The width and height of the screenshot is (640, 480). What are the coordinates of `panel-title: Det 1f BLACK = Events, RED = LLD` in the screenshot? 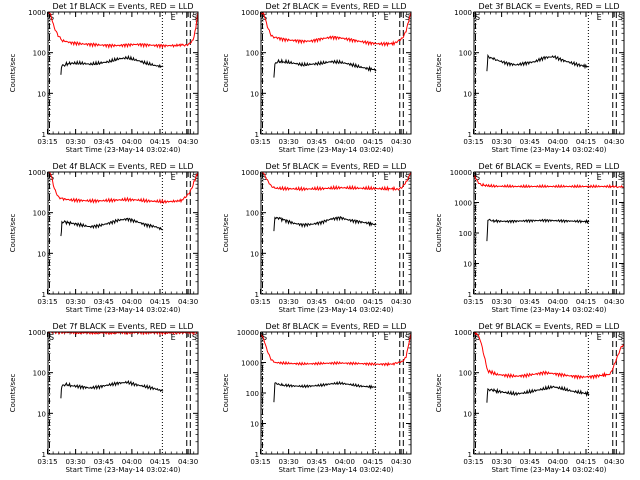 It's located at (122, 6).